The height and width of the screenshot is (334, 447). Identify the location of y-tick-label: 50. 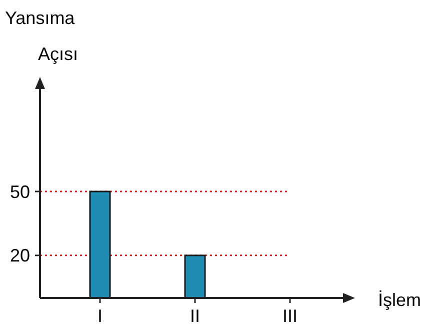
(20, 192).